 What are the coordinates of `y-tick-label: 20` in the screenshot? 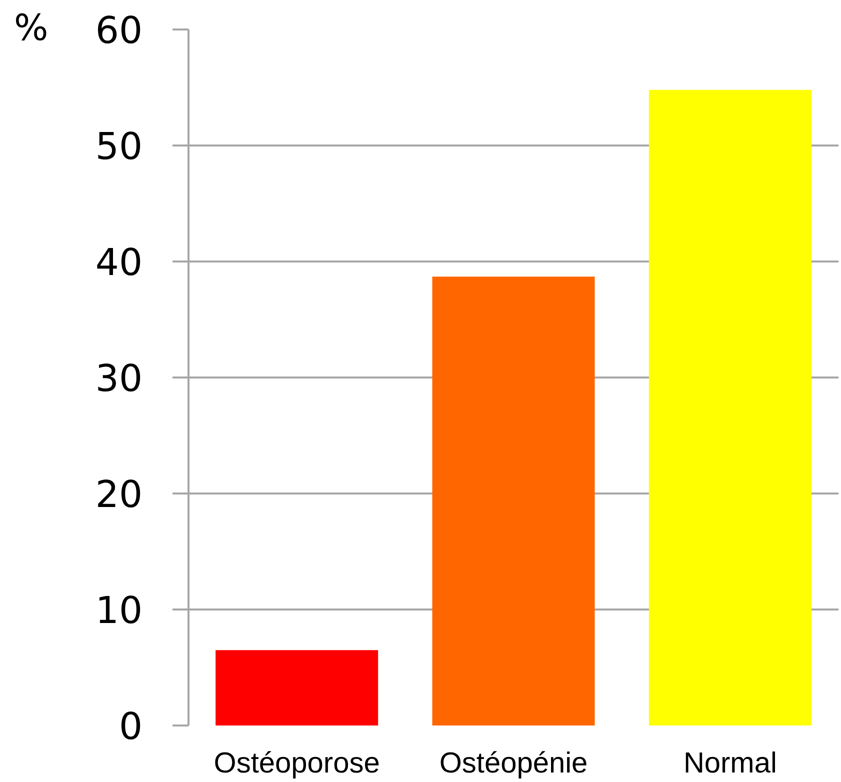 It's located at (119, 494).